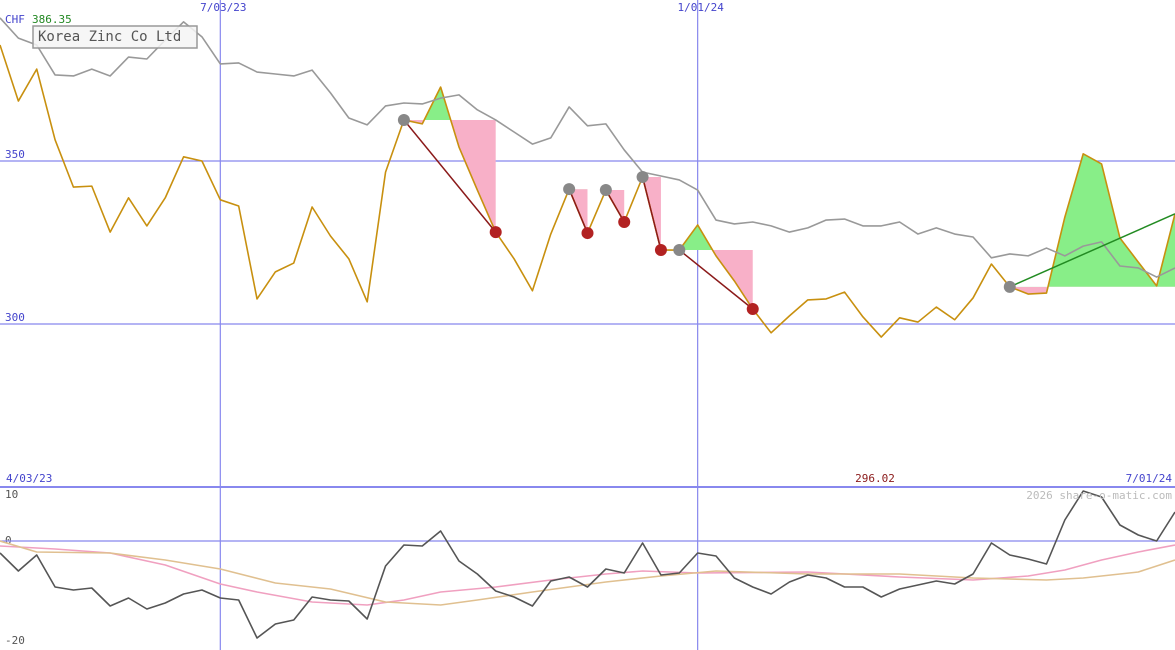  What do you see at coordinates (11, 494) in the screenshot?
I see `y-tick-label: 10` at bounding box center [11, 494].